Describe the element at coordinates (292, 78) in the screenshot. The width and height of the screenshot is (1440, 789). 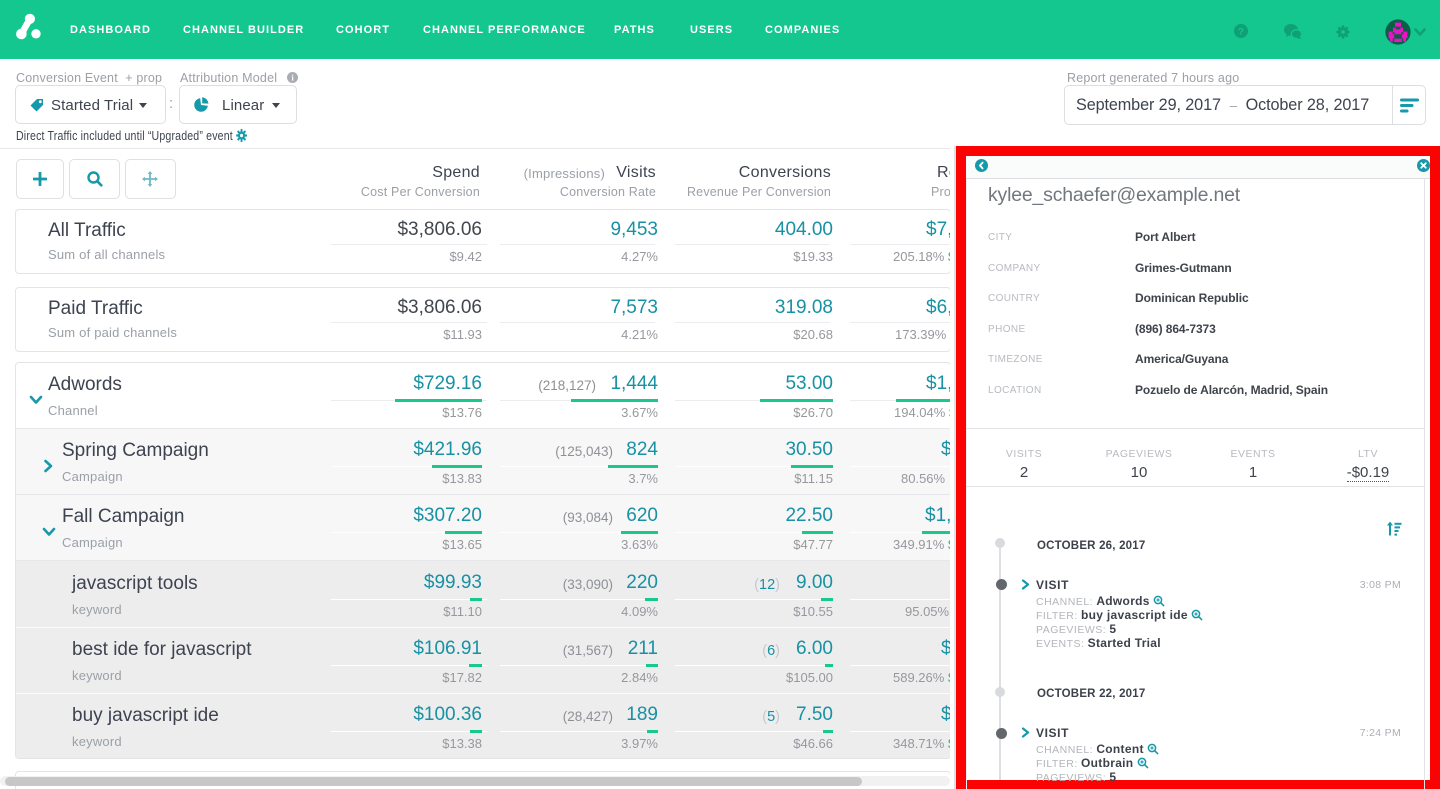
I see `svg-text: i` at that location.